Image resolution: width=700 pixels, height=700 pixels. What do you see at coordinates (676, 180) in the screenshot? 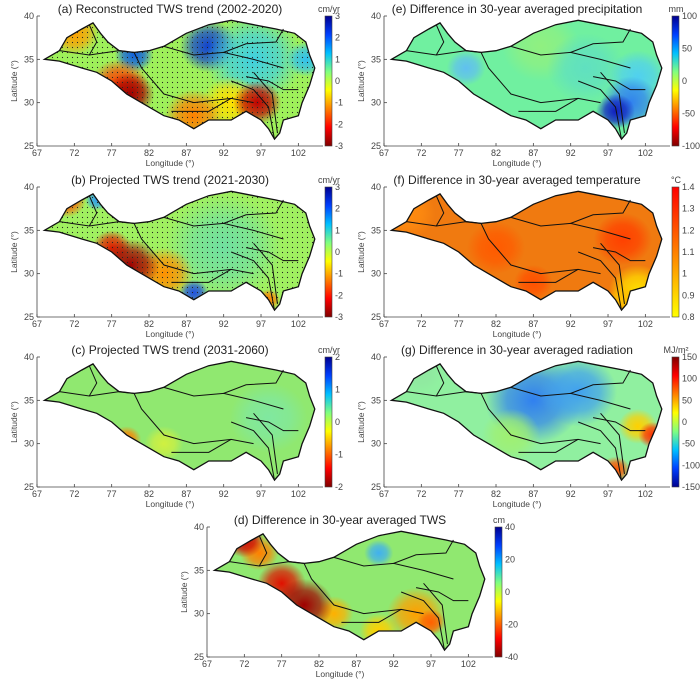
I see `colorbar-unit: °C` at bounding box center [676, 180].